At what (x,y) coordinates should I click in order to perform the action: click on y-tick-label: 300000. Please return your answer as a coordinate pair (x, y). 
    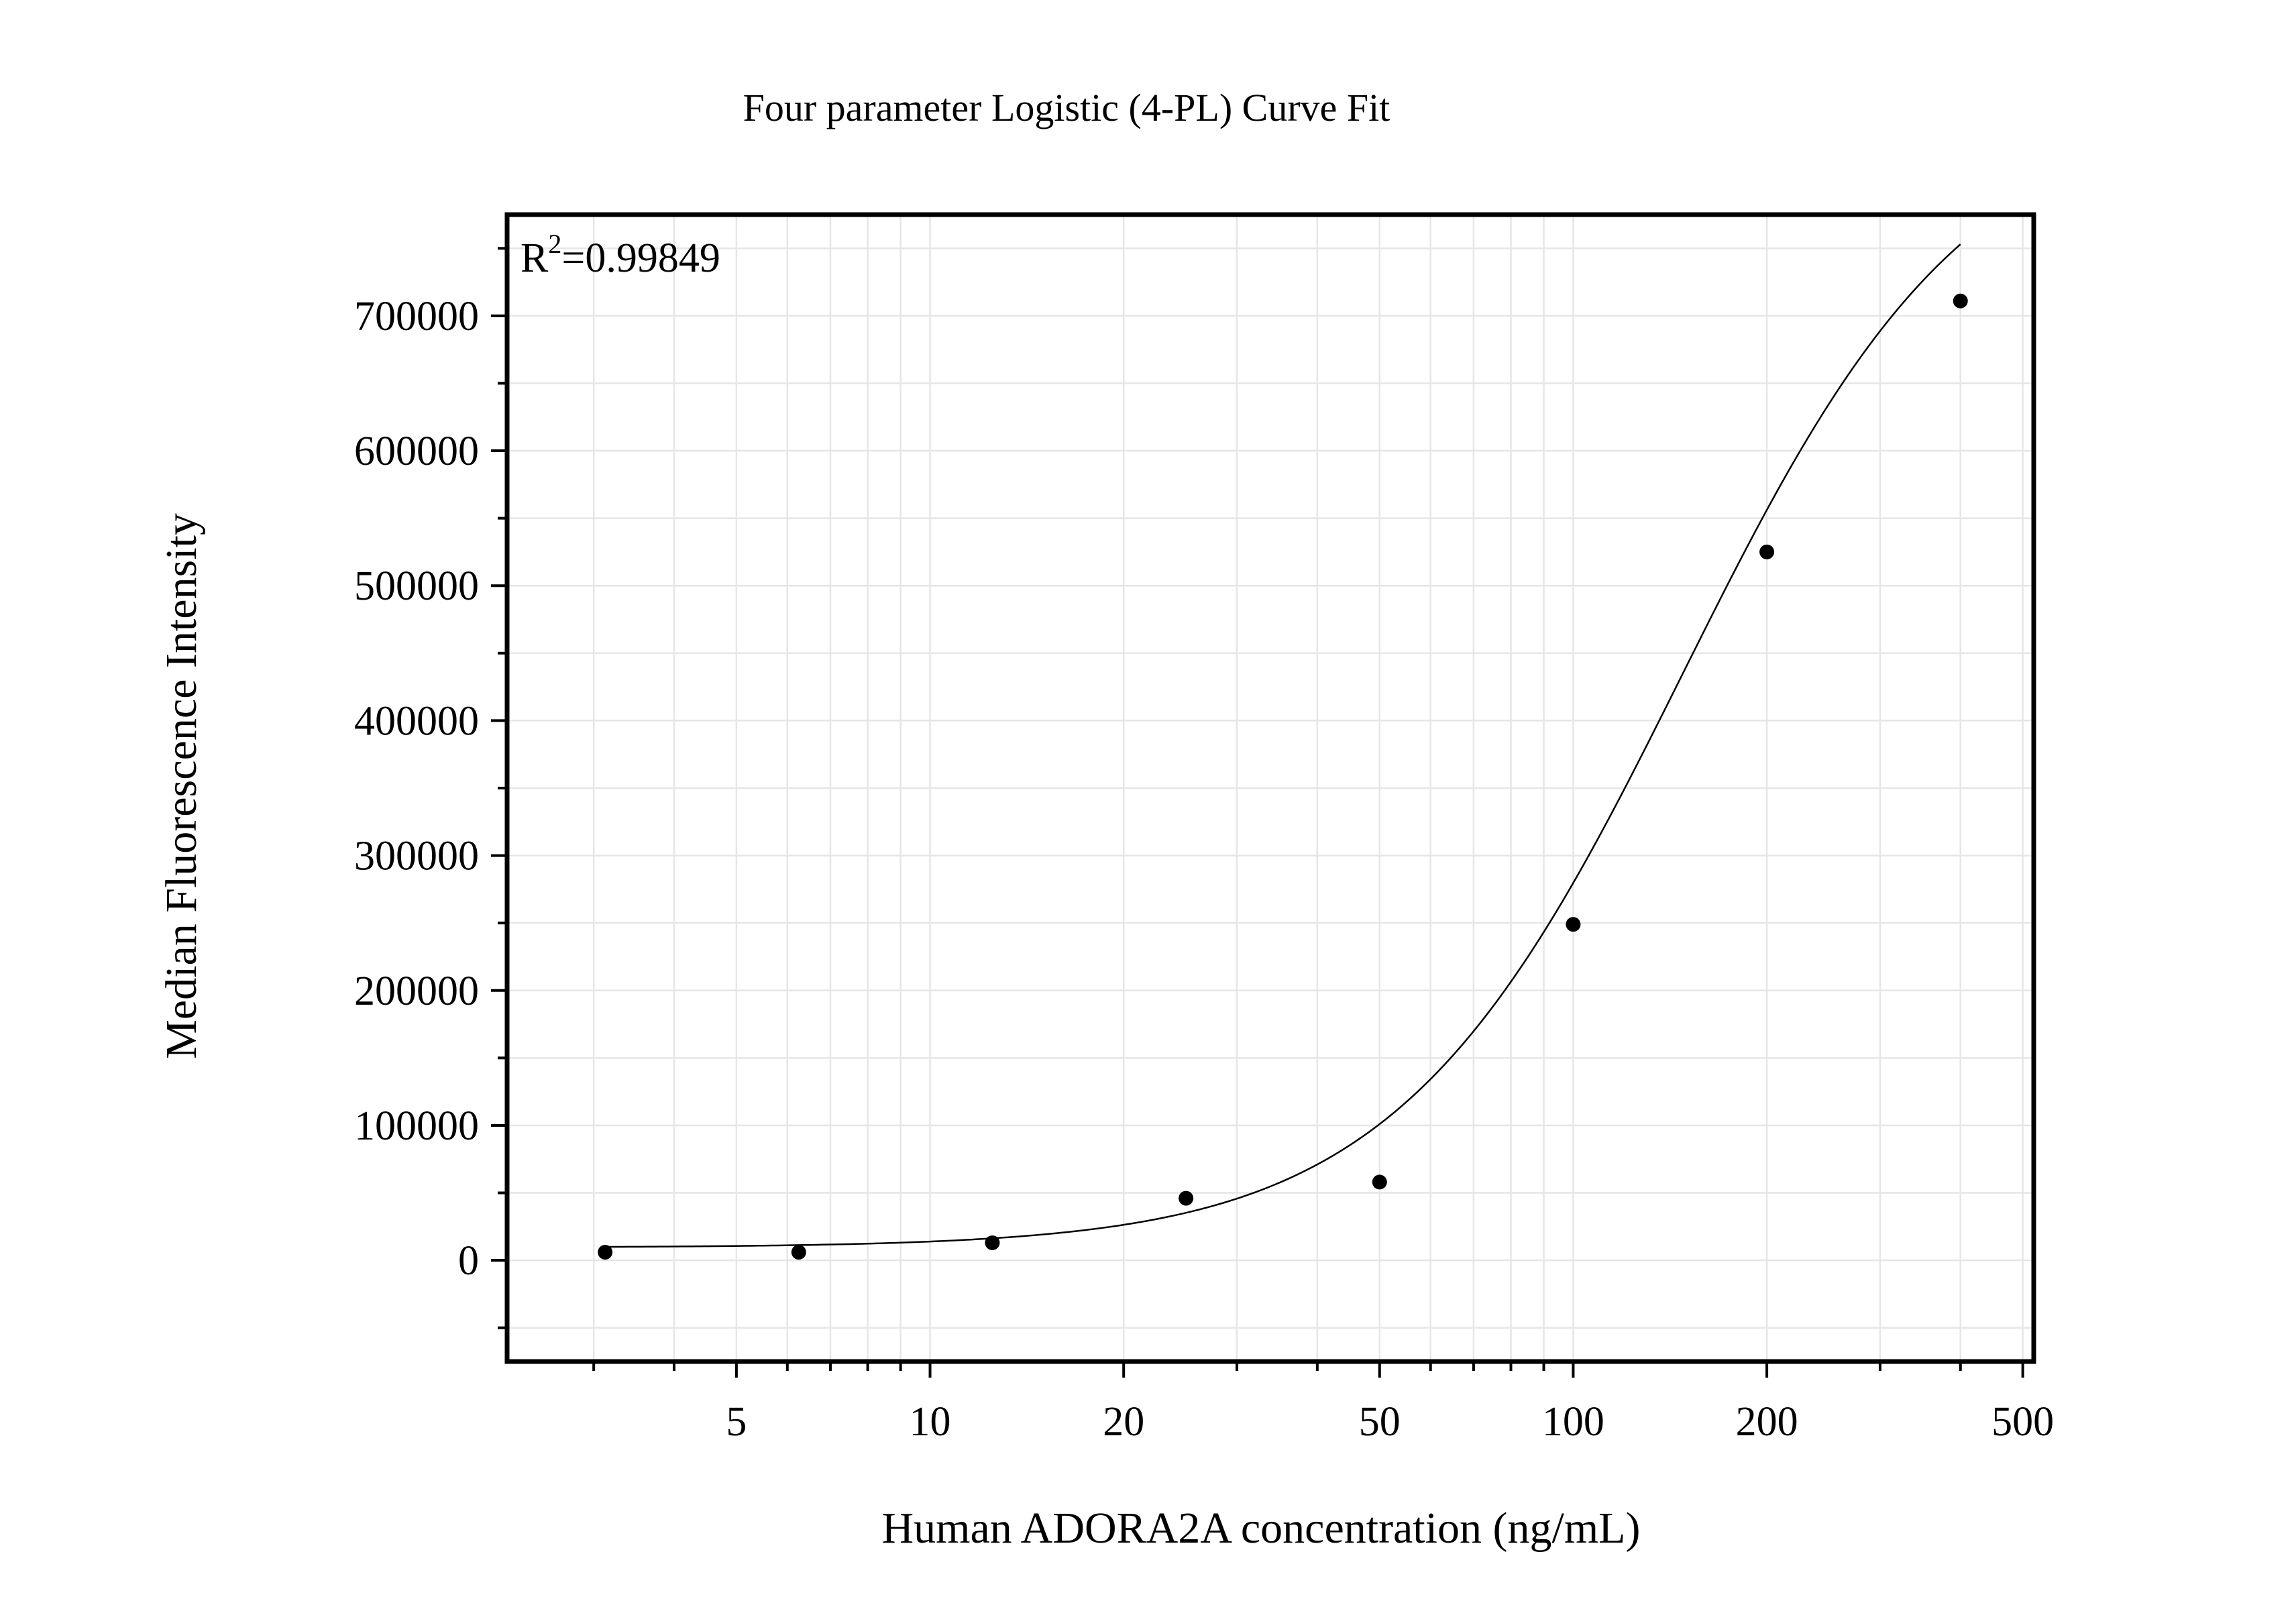
    Looking at the image, I should click on (416, 856).